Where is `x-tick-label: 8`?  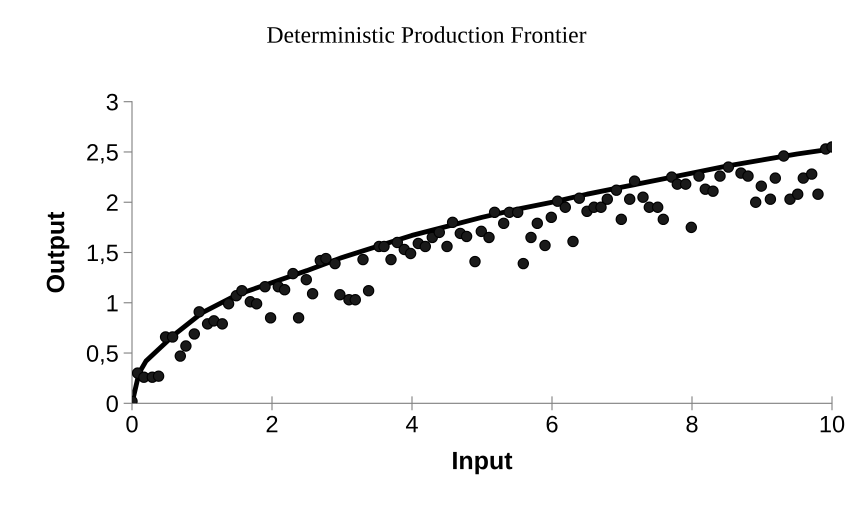 x-tick-label: 8 is located at coordinates (692, 424).